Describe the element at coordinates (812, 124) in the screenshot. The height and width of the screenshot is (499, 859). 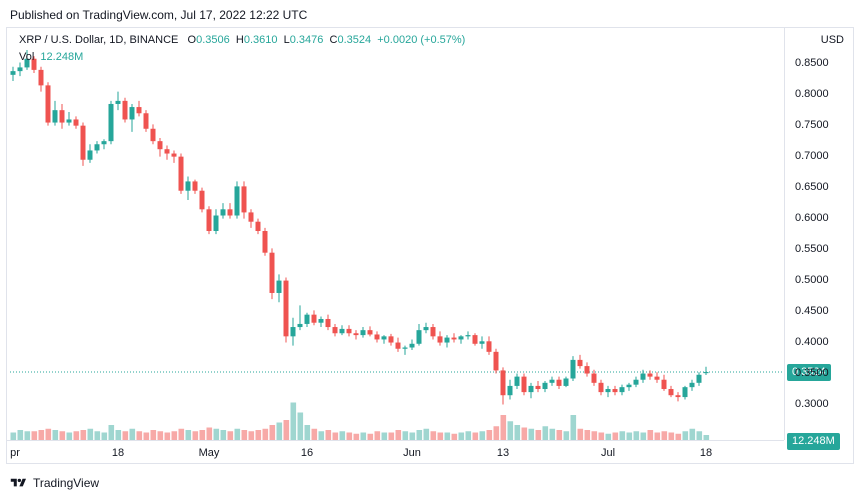
I see `price-tick-label: 0.7500` at that location.